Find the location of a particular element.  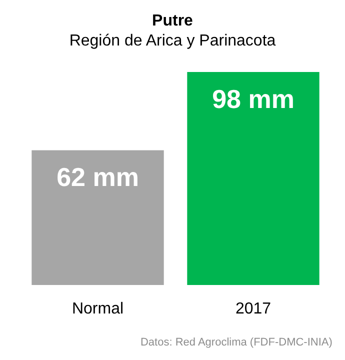

chart-subtitle: Región de Arica y Parinacota is located at coordinates (172, 41).